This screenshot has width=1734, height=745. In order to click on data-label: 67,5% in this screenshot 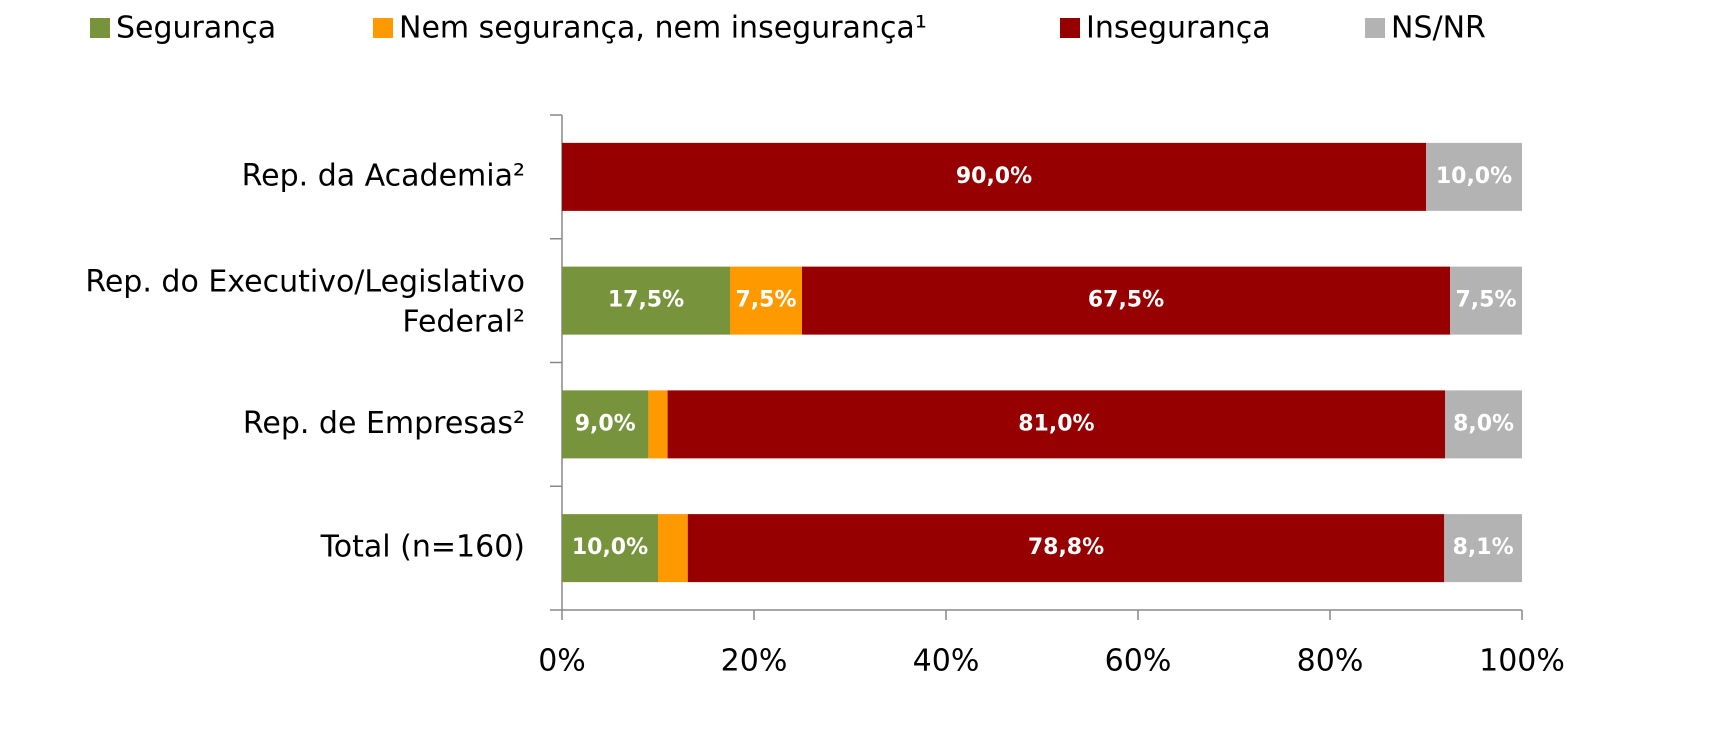, I will do `click(1126, 300)`.